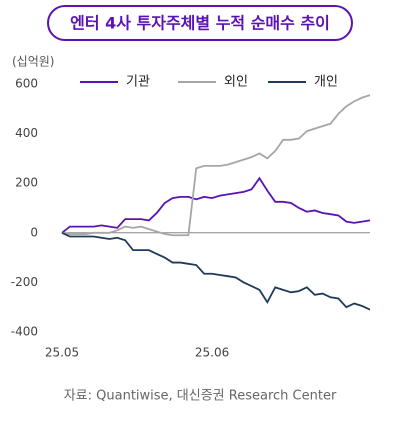 The width and height of the screenshot is (400, 432). What do you see at coordinates (24, 282) in the screenshot?
I see `y-tick-label: -200` at bounding box center [24, 282].